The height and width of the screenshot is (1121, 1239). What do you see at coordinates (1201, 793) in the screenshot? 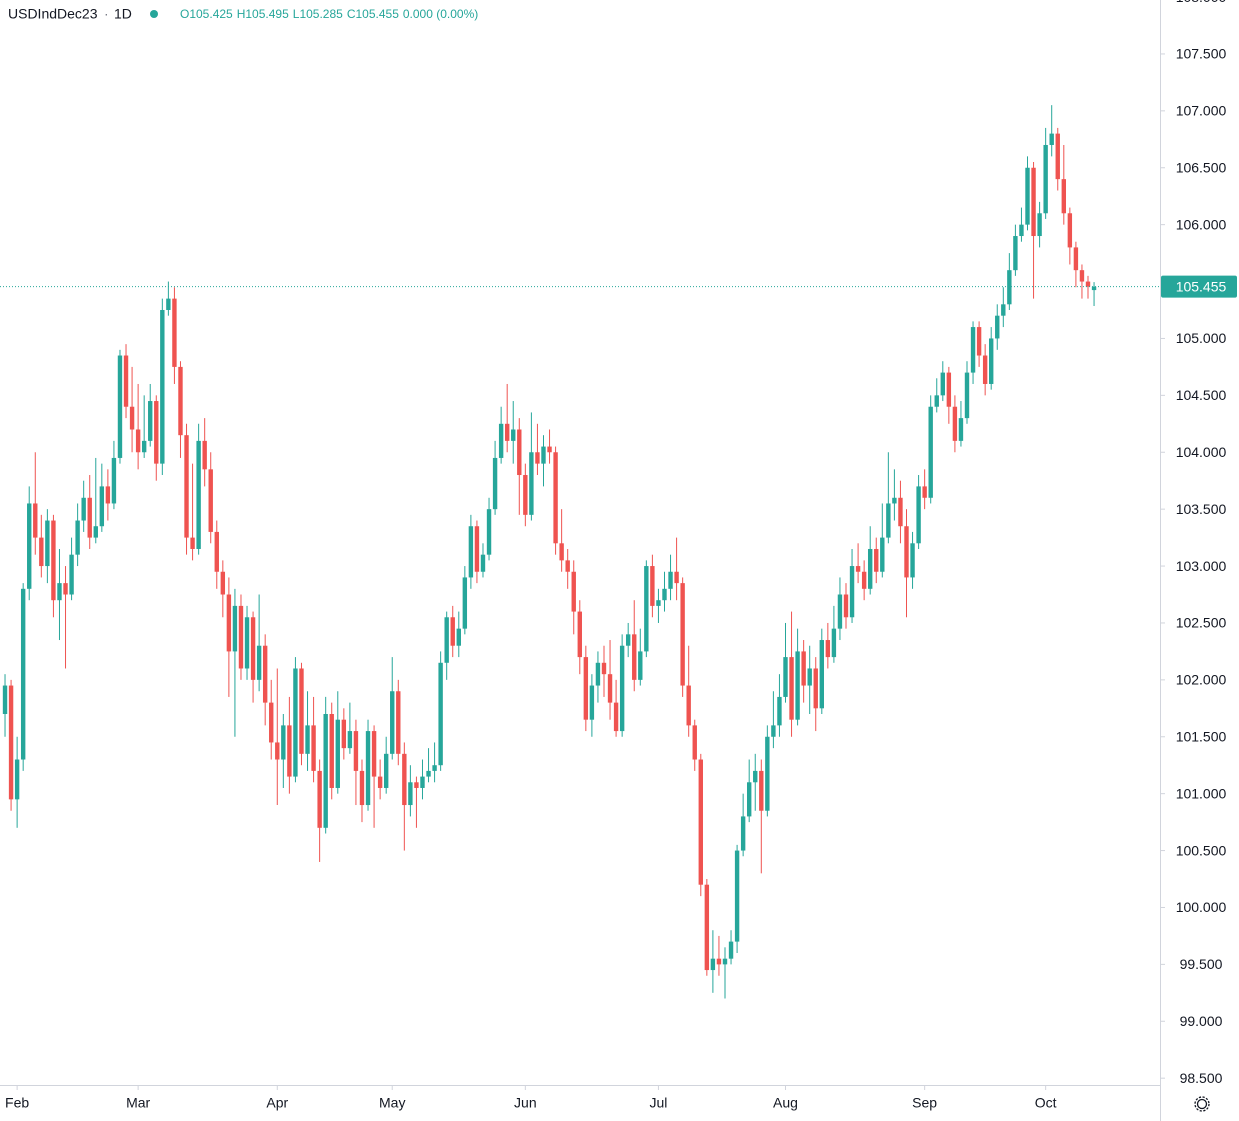
I see `y-tick-label: 101.000` at bounding box center [1201, 793].